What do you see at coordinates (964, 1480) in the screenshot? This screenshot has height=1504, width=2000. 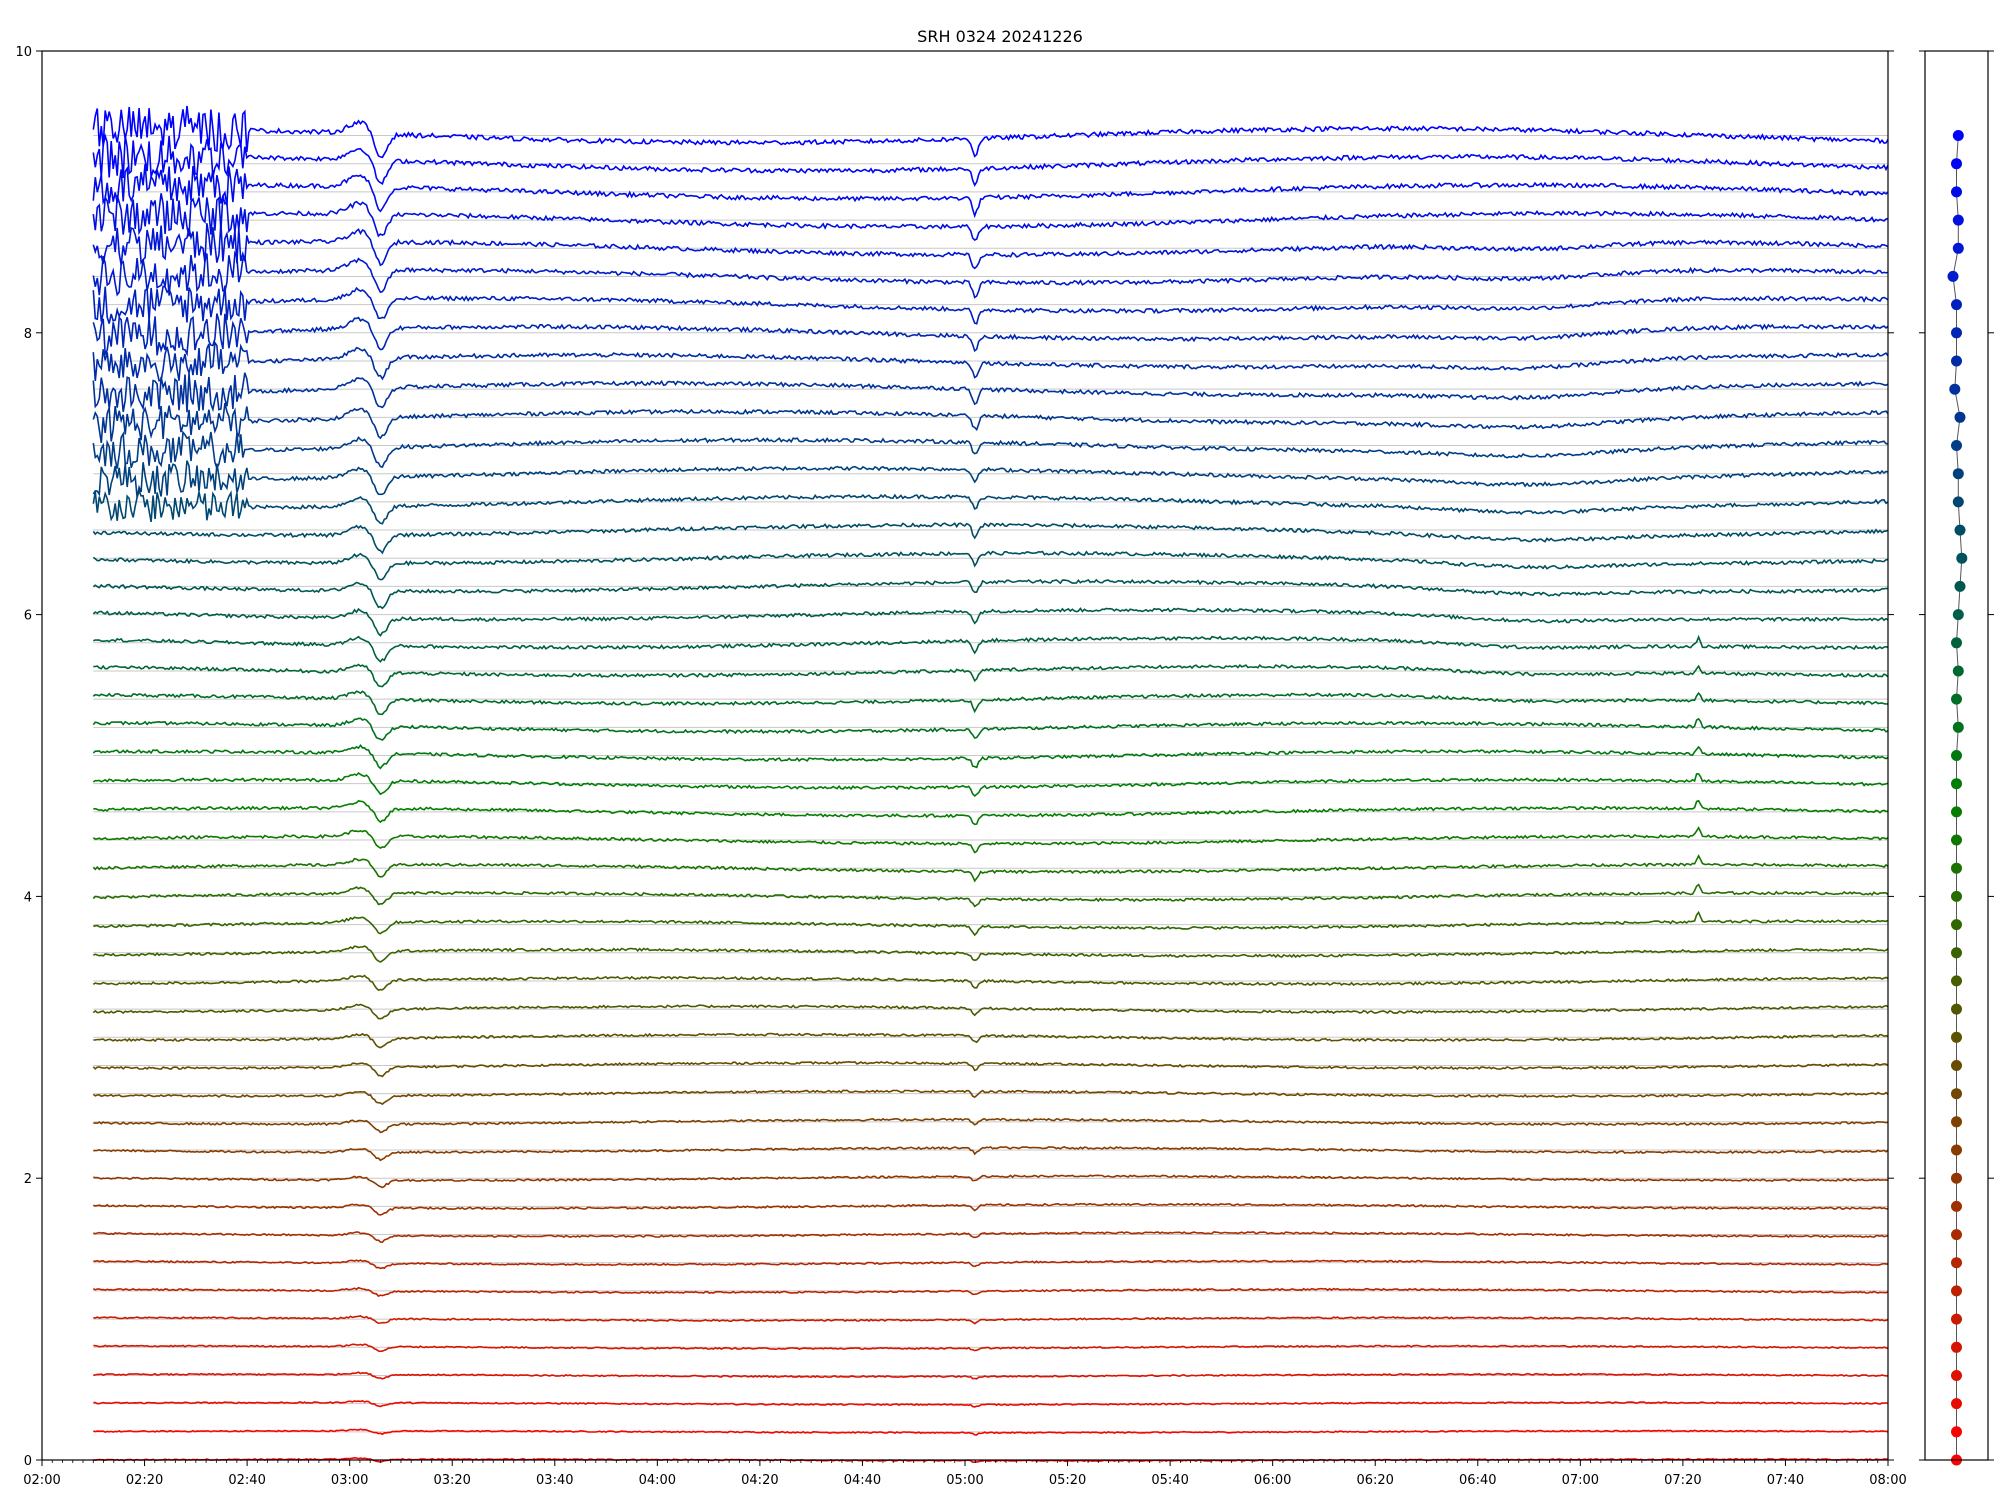 I see `x-tick-label: 05:00` at bounding box center [964, 1480].